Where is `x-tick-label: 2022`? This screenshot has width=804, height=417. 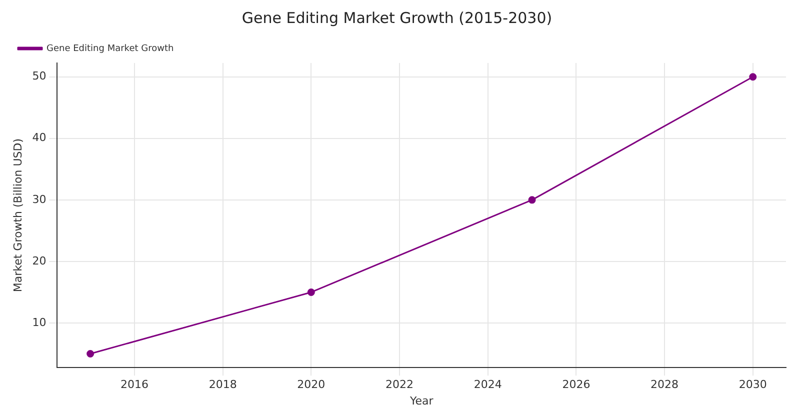
x-tick-label: 2022 is located at coordinates (400, 385).